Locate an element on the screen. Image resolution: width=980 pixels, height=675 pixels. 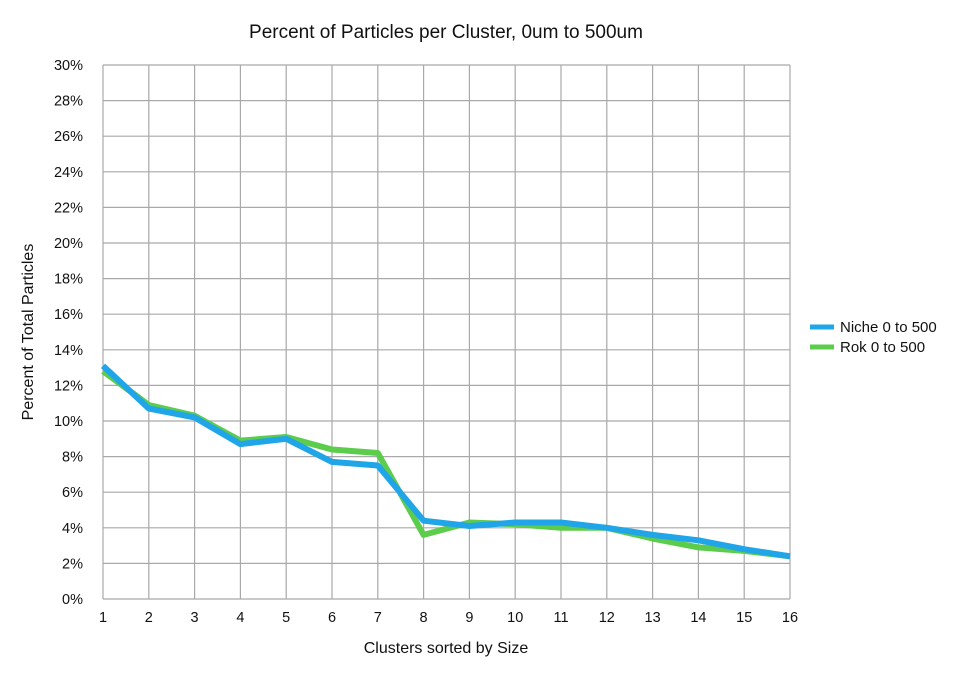
legend-label: Rok 0 to 500 is located at coordinates (882, 347).